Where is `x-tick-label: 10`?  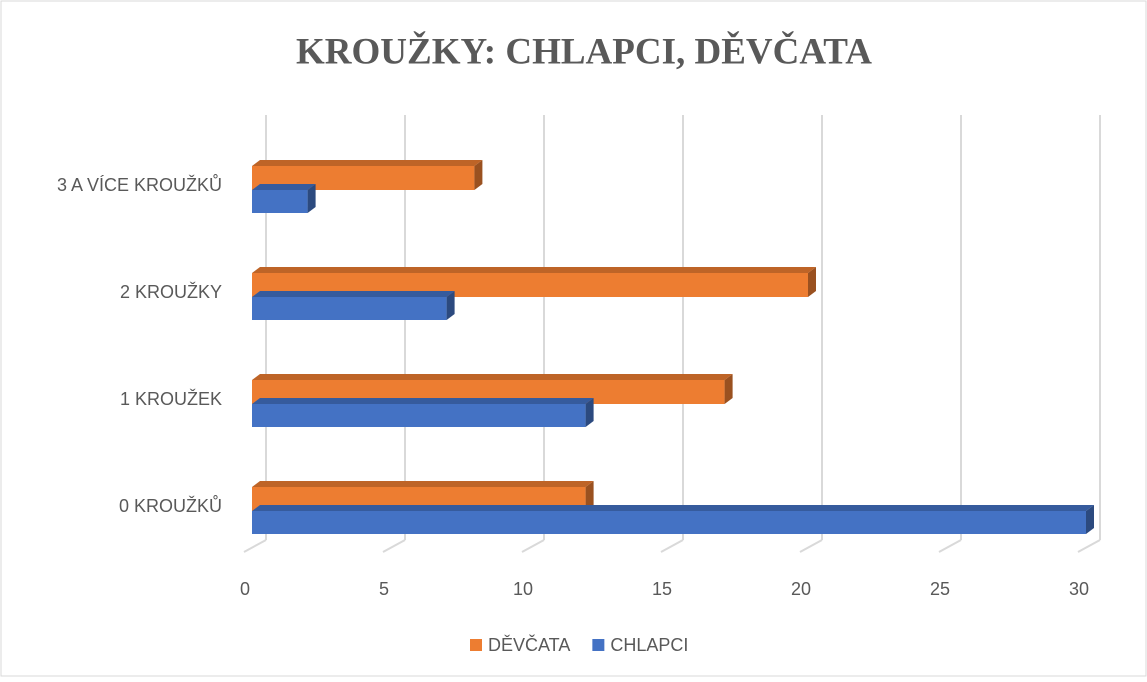
x-tick-label: 10 is located at coordinates (523, 589).